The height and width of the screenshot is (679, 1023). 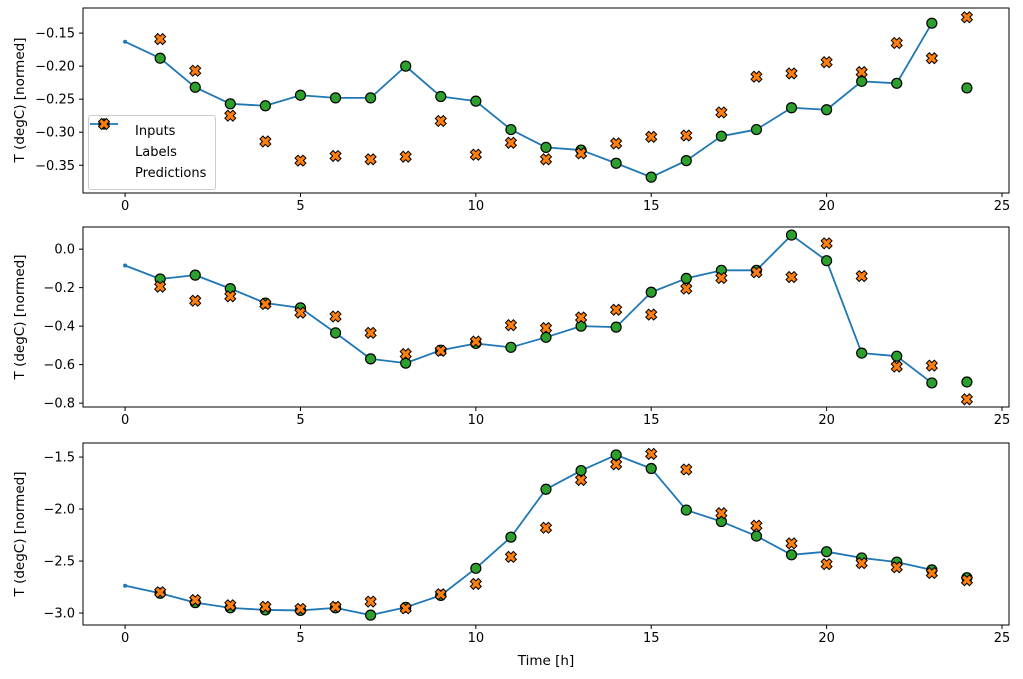 I want to click on y-tick-label: −0.15, so click(x=55, y=34).